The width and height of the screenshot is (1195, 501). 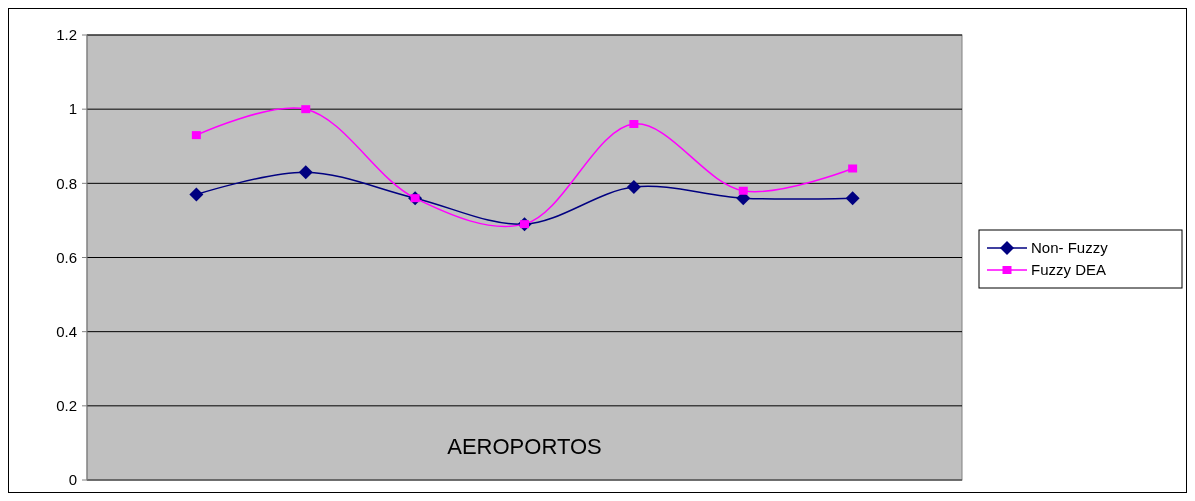 I want to click on y-tick-label: 0.8, so click(x=66, y=183).